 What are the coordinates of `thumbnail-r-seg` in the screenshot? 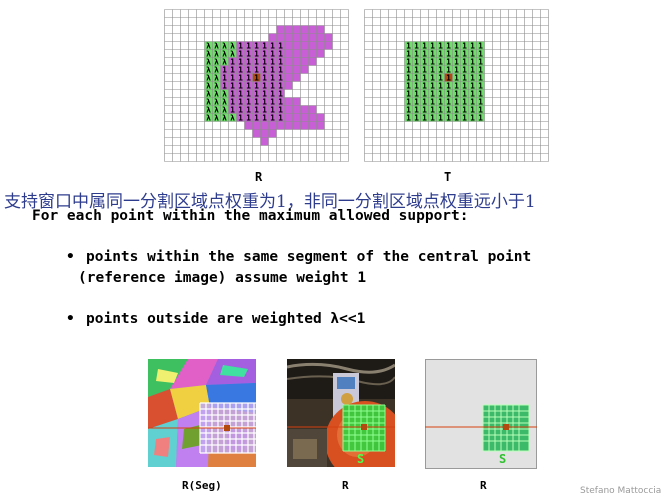 It's located at (202, 413).